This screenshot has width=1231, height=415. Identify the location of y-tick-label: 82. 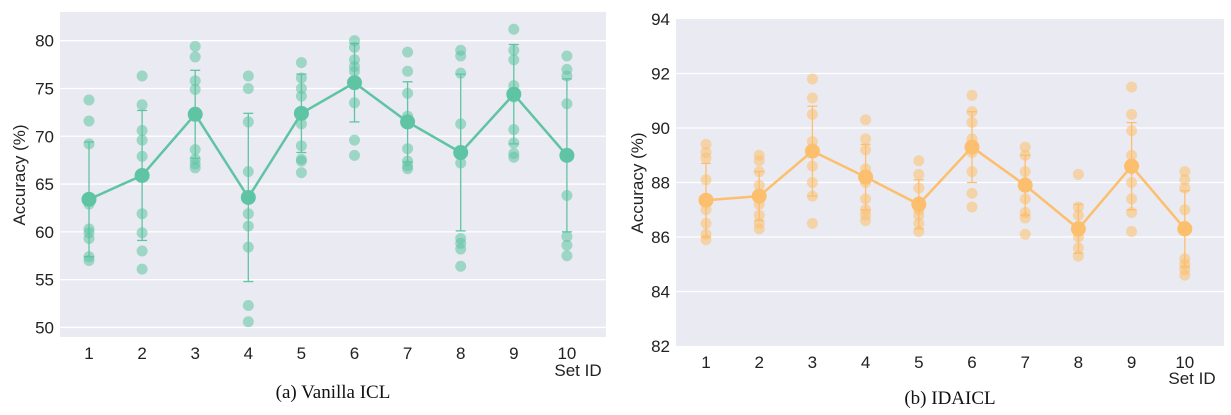
(660, 346).